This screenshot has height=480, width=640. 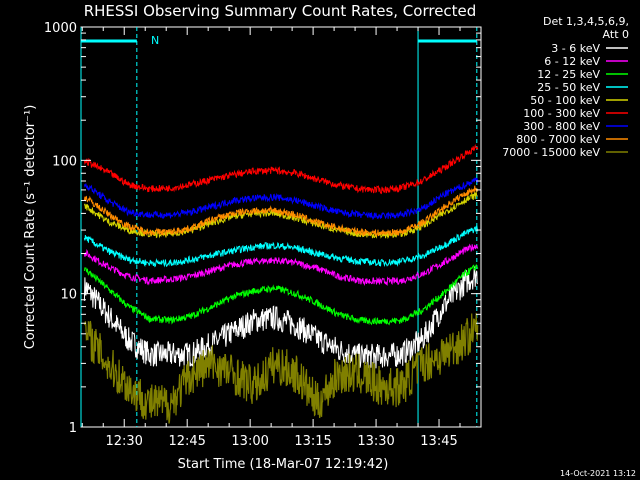 I want to click on legend-label: 50 - 100 keV, so click(x=565, y=100).